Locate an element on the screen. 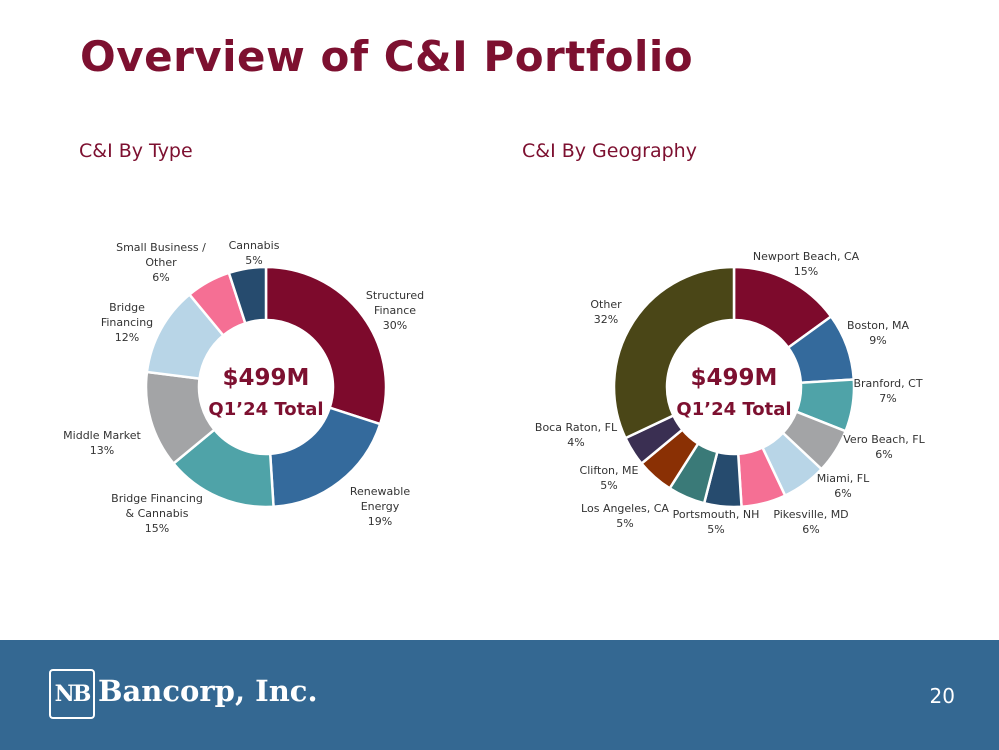 This screenshot has height=750, width=999. slice-label: Small Business / Other 6% is located at coordinates (161, 262).